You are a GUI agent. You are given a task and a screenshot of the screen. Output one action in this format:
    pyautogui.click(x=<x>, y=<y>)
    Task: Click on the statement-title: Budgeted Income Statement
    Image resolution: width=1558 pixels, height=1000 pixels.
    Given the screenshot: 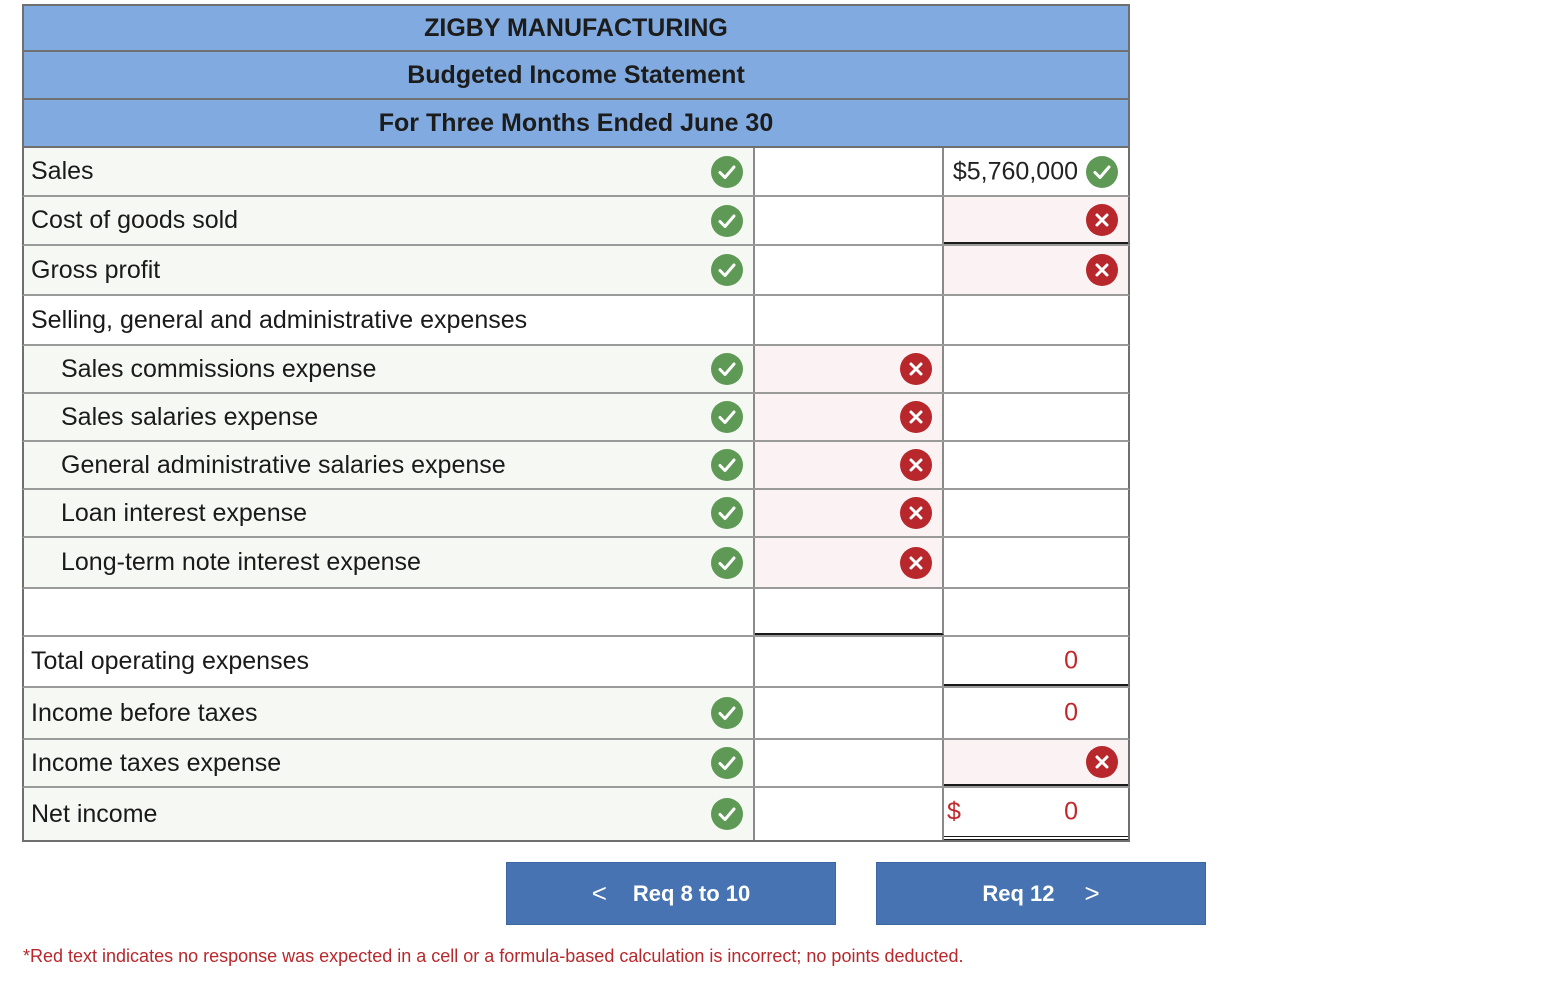 What is the action you would take?
    pyautogui.click(x=576, y=74)
    